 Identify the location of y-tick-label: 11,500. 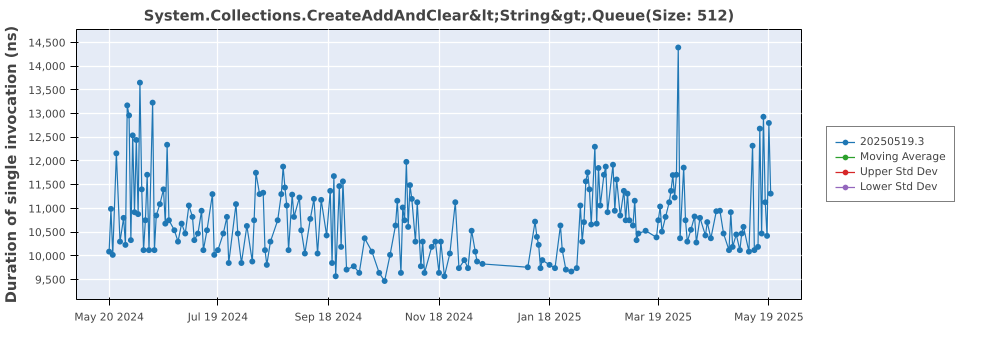
(47, 185).